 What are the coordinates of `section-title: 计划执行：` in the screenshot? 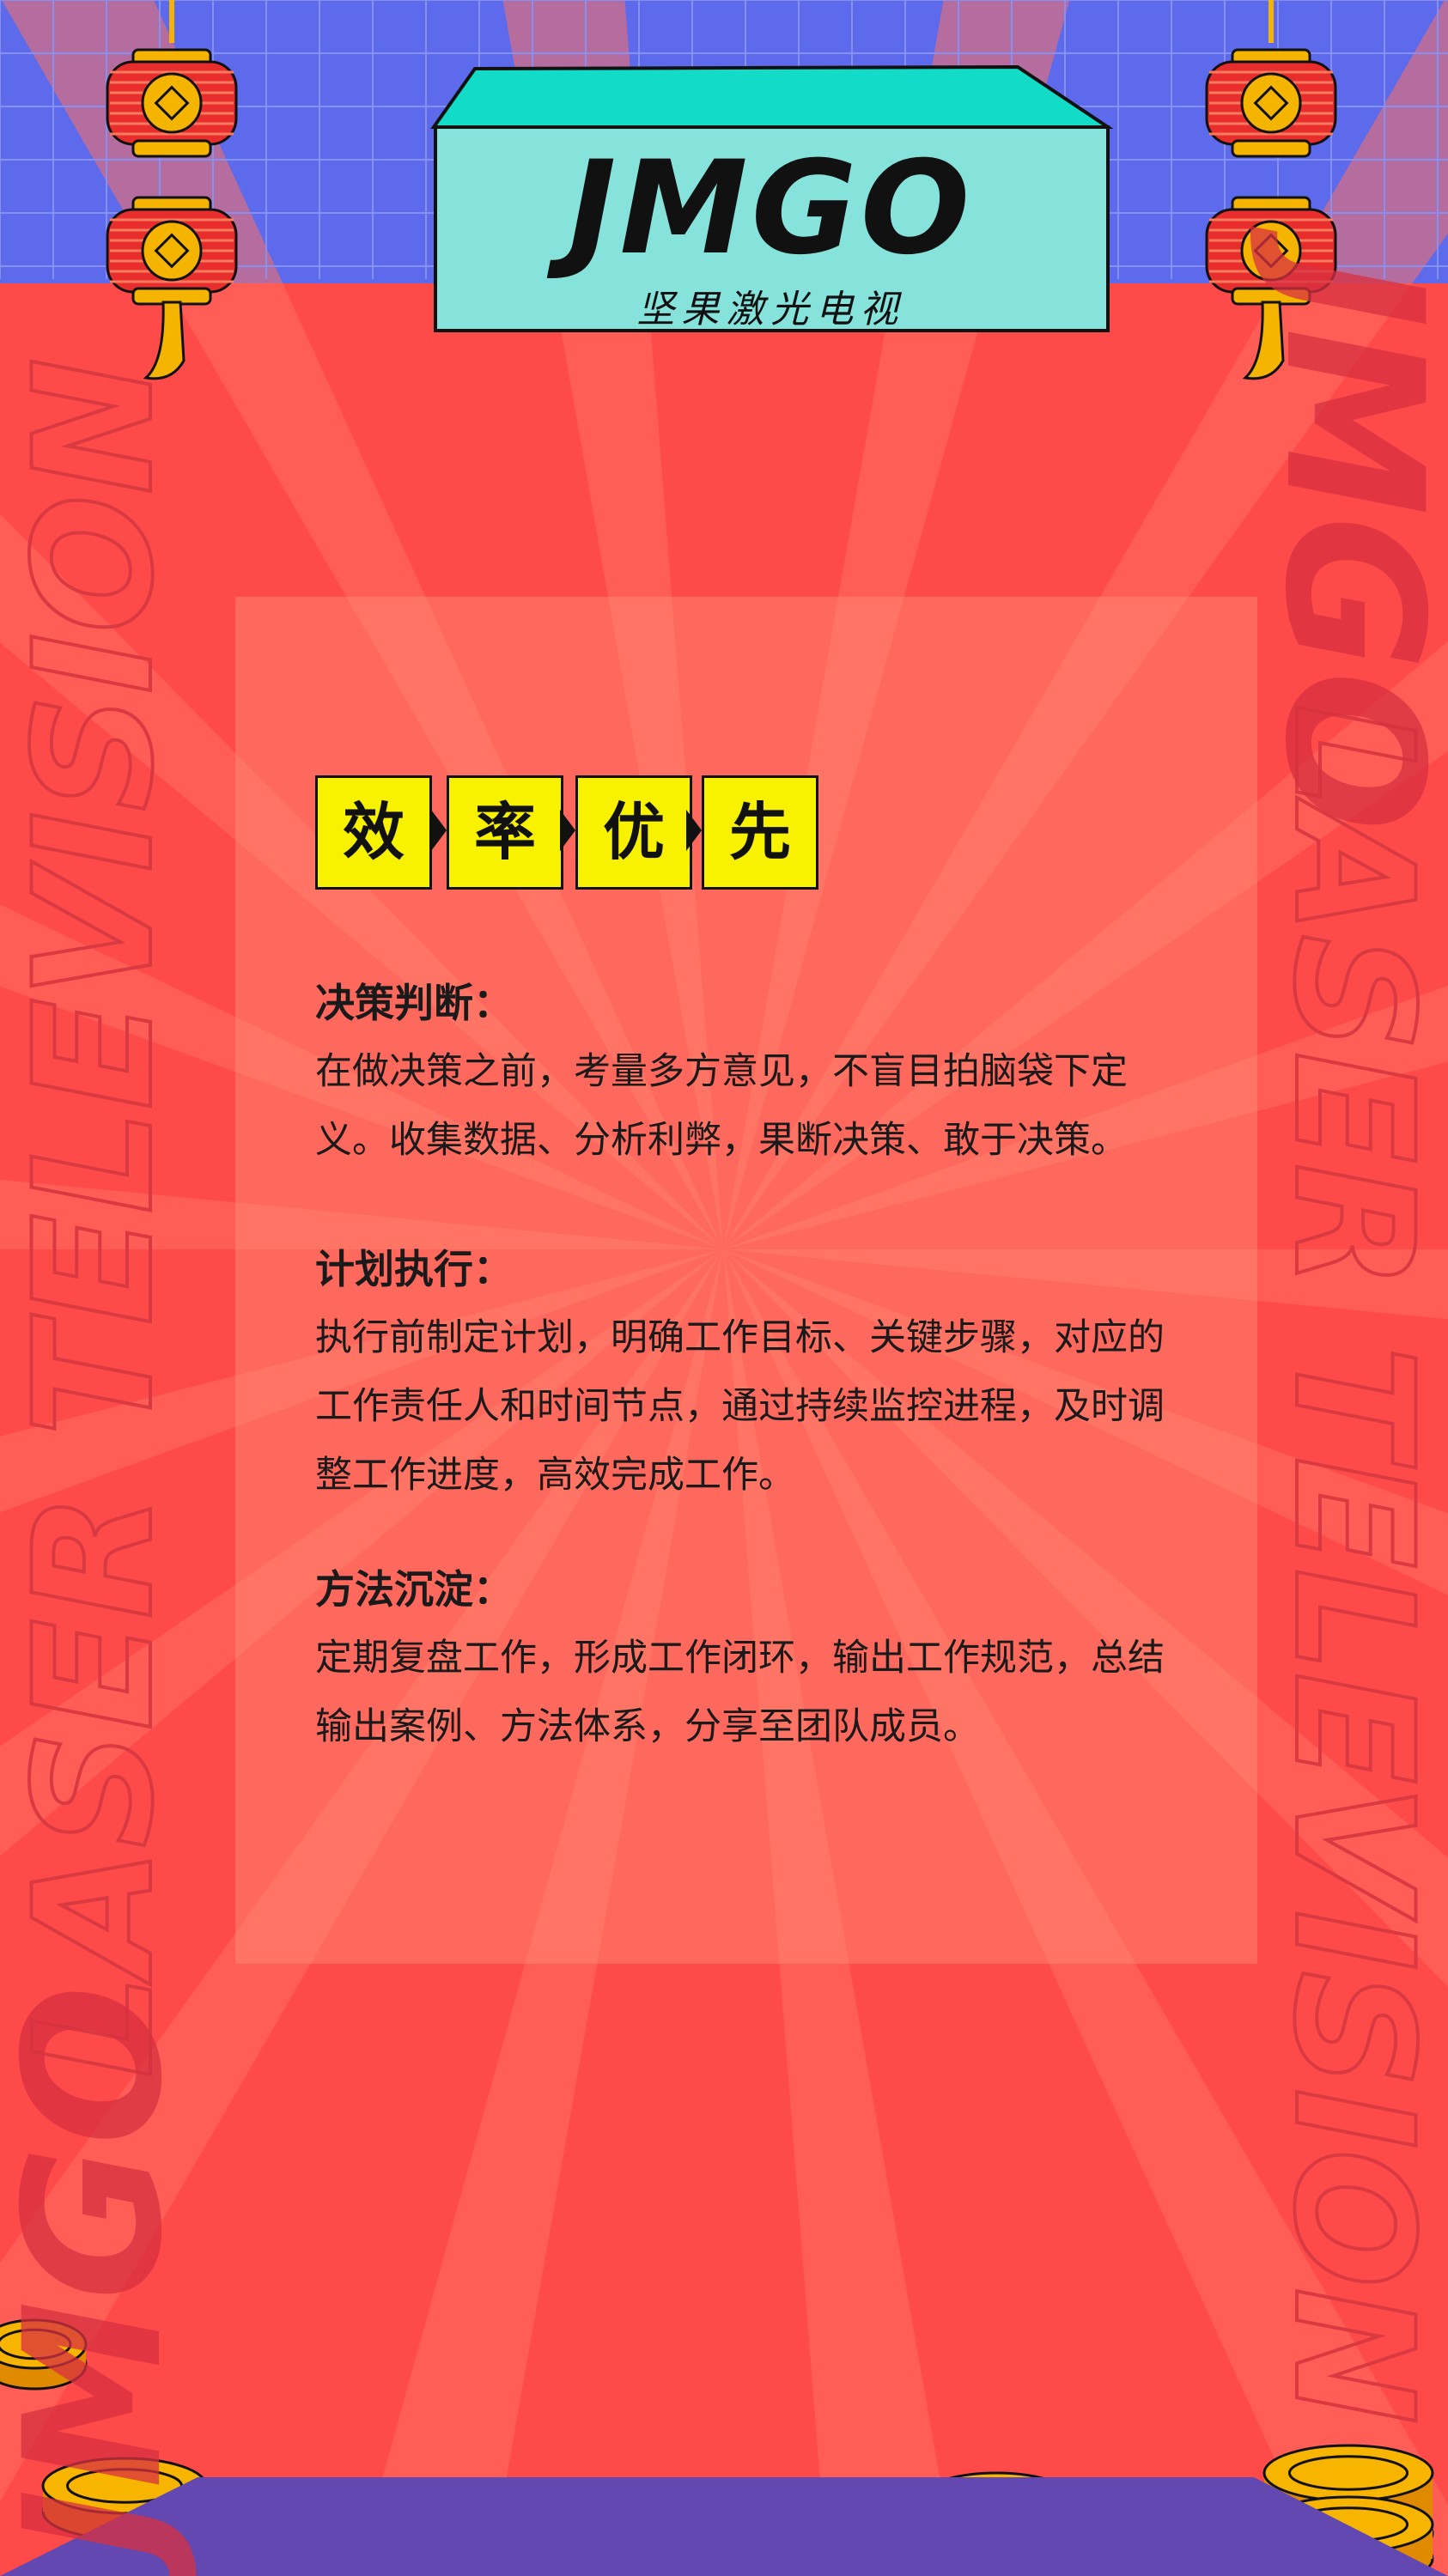 It's located at (414, 1269).